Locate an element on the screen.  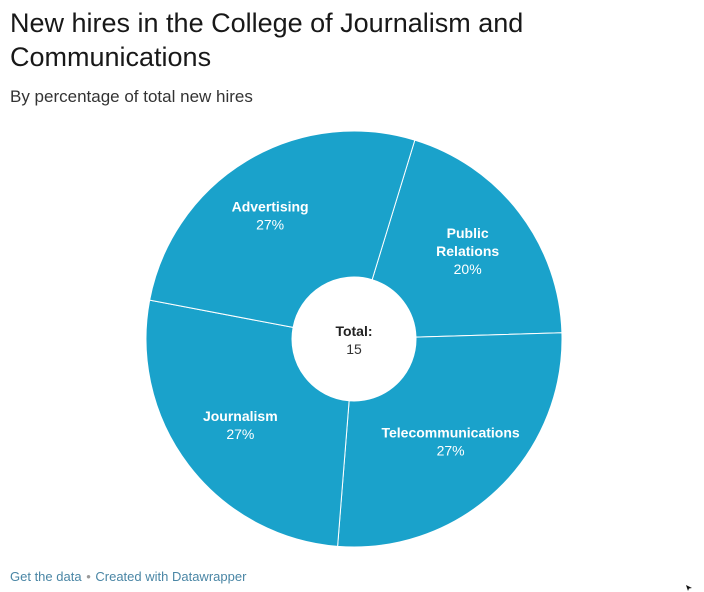
slice-public-relations is located at coordinates (467, 238).